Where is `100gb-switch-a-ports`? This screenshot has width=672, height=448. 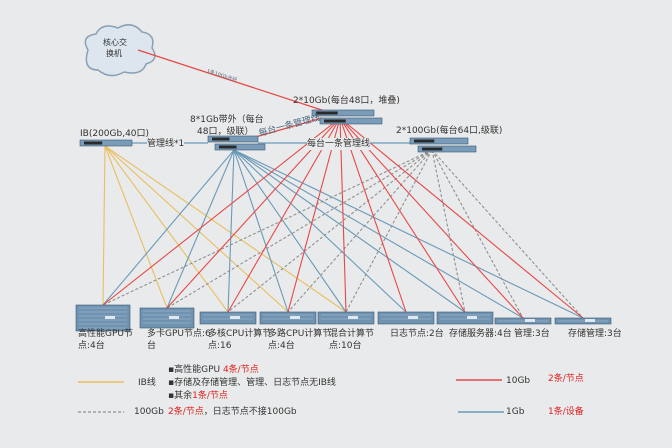
100gb-switch-a-ports is located at coordinates (424, 141).